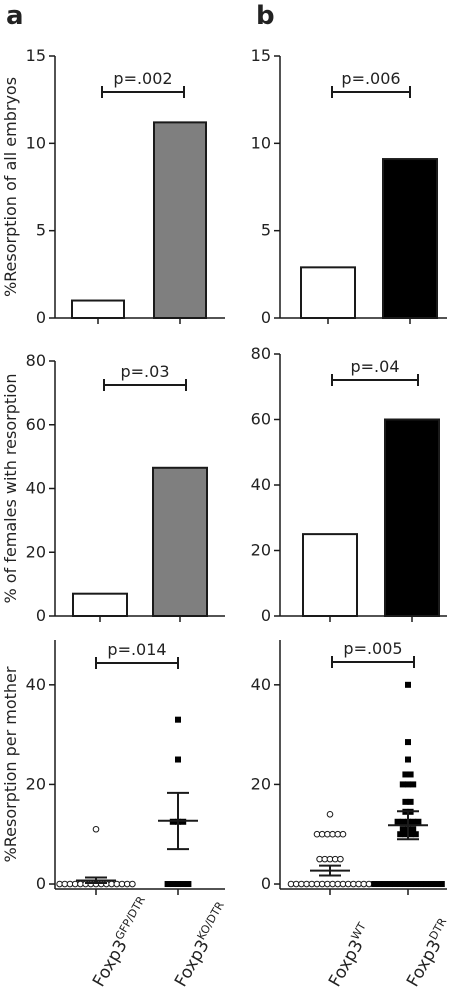  Describe the element at coordinates (427, 952) in the screenshot. I see `xlabel-foxp3-dtr: Foxp3DTR` at that location.